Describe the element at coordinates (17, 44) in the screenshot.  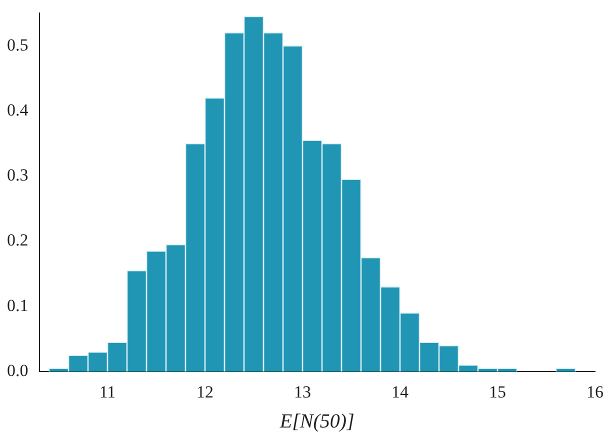
I see `y-tick-label: 0.5` at that location.